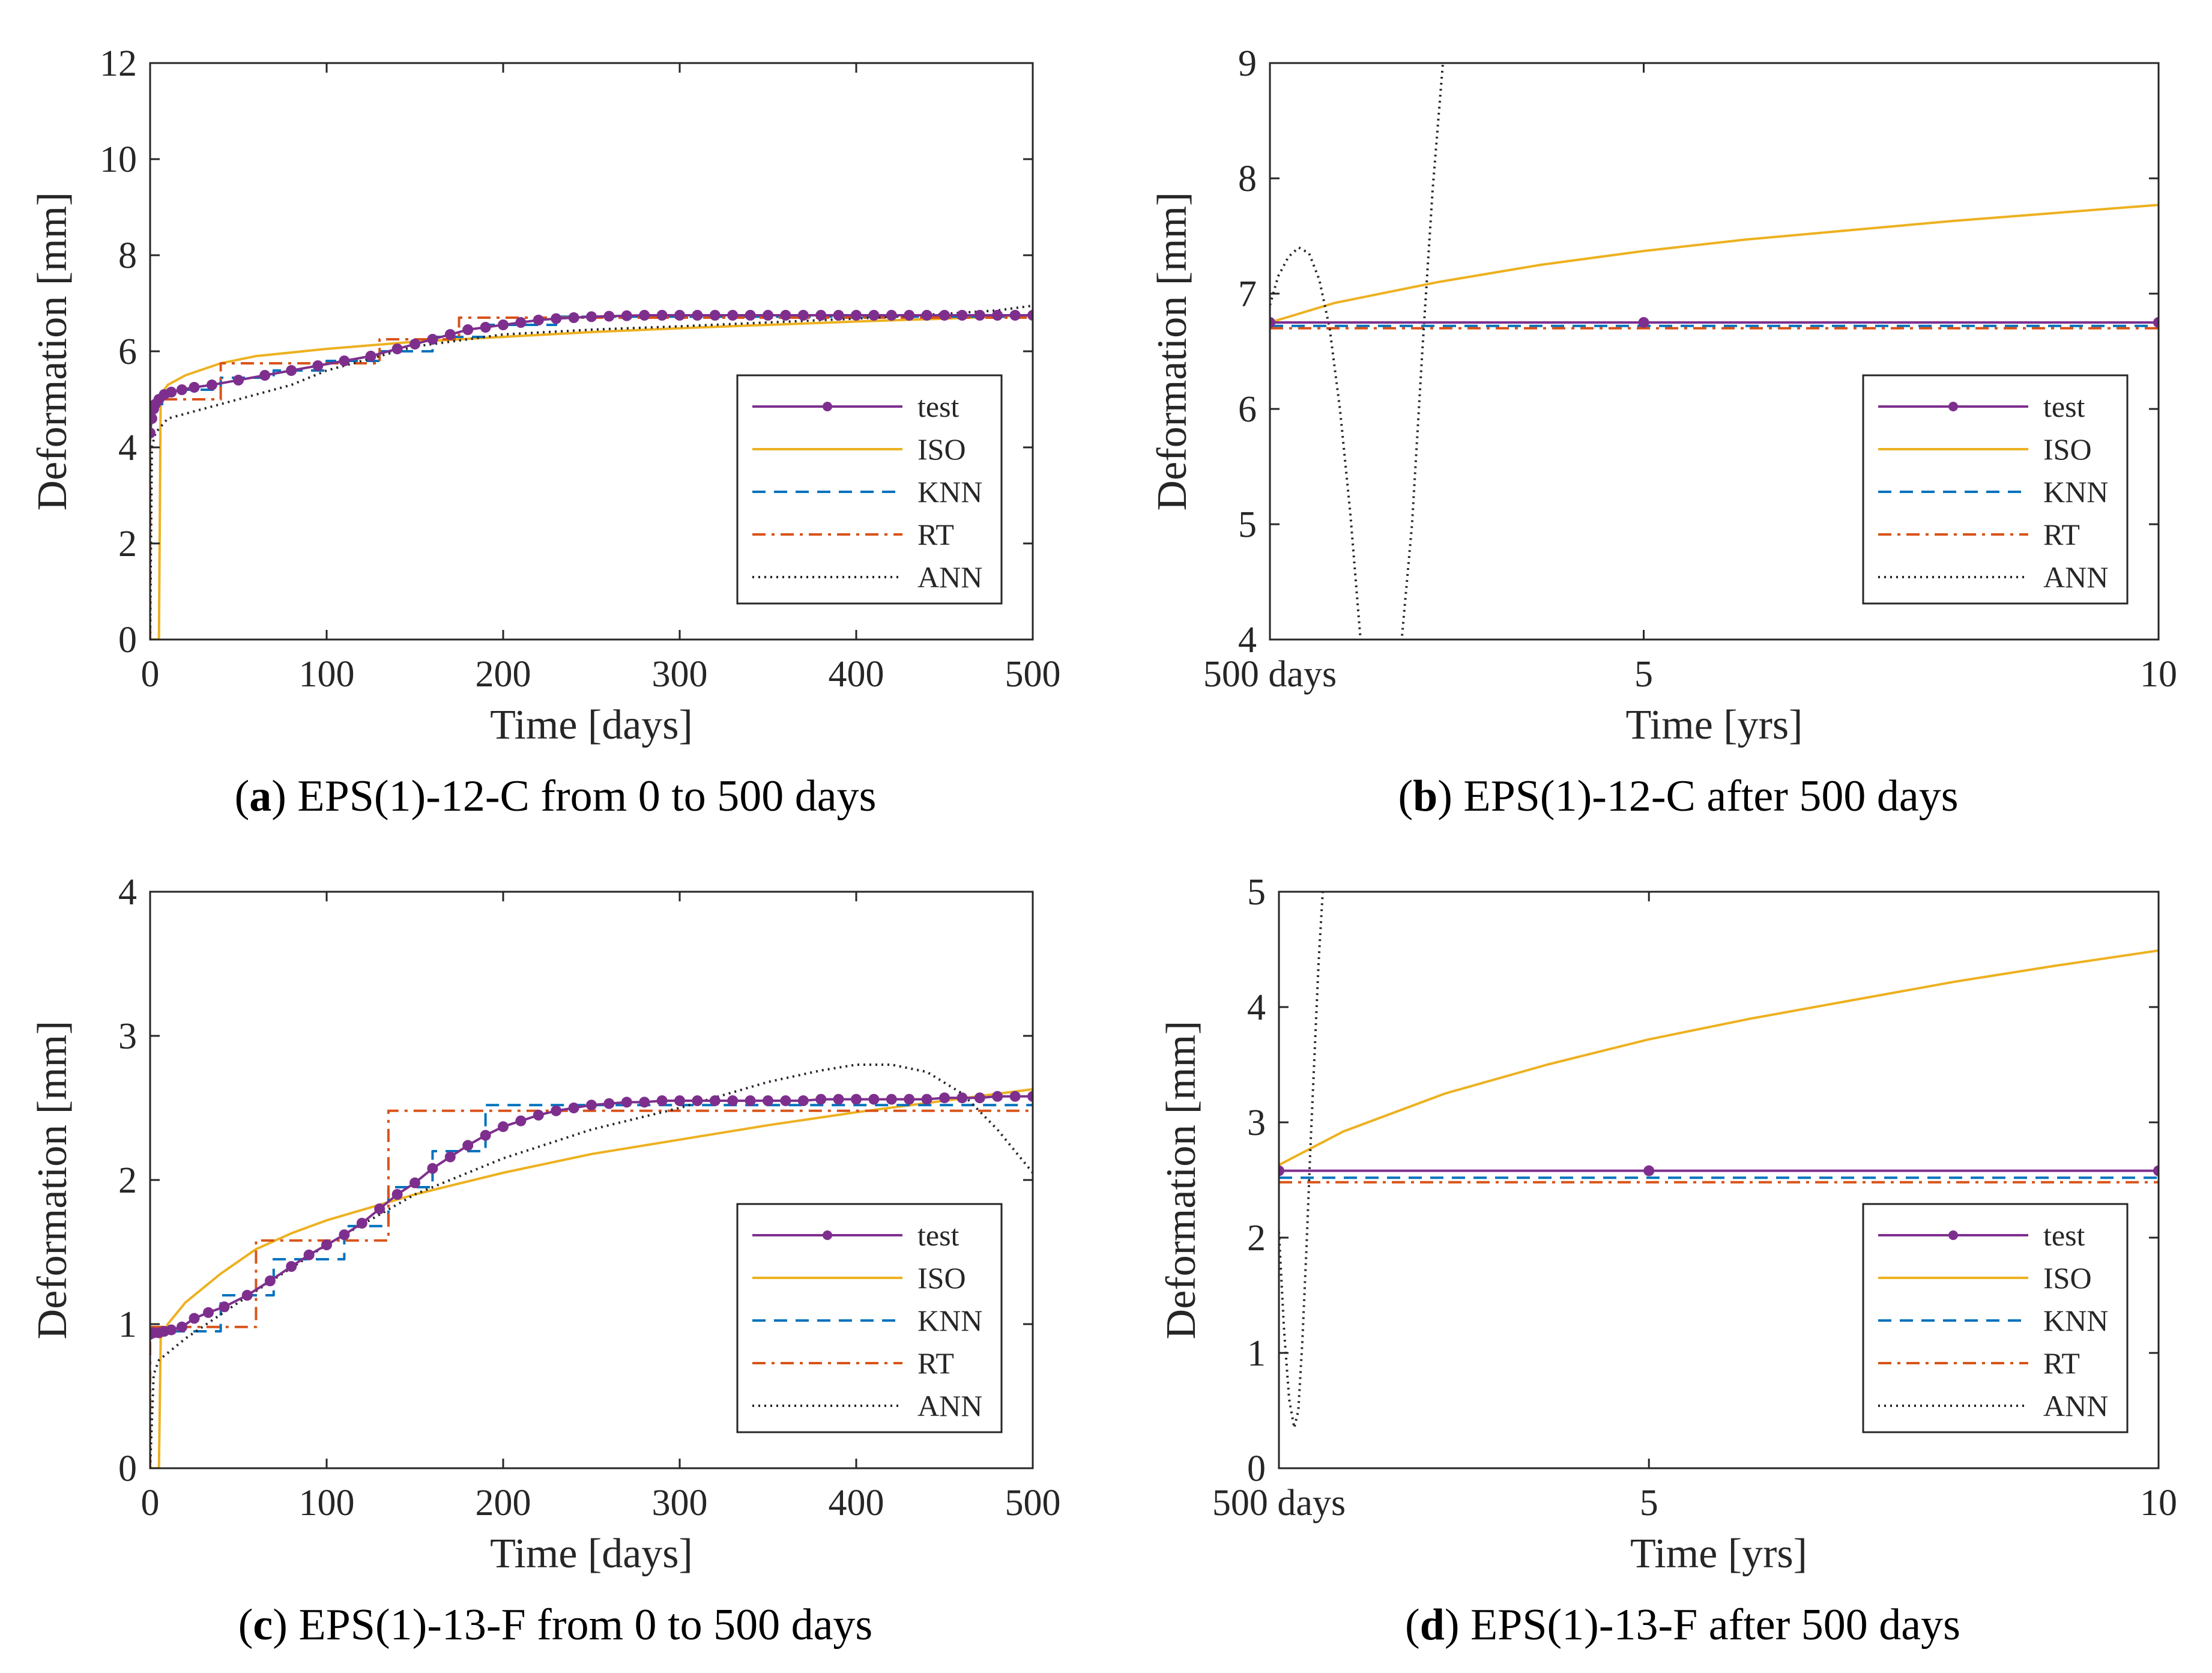  Describe the element at coordinates (827, 407) in the screenshot. I see `legend-marker` at that location.